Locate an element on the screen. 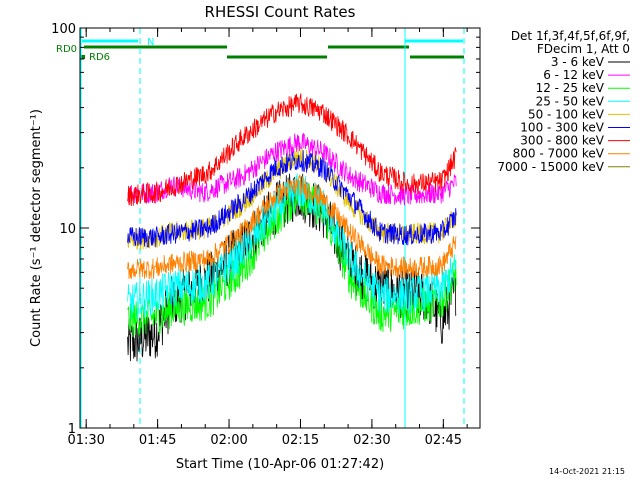  y-axis-label: Count Rate (s⁻¹ detector segment⁻¹) is located at coordinates (36, 228).